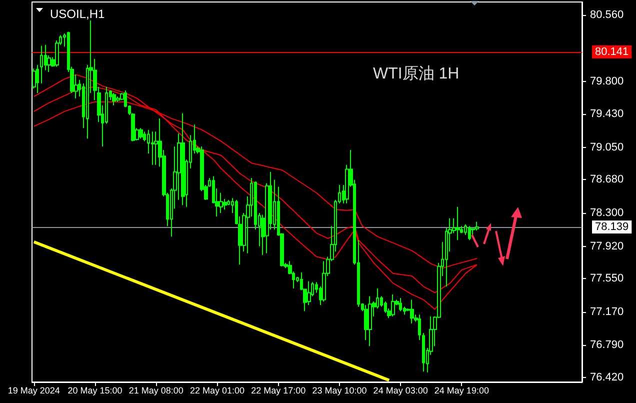 The width and height of the screenshot is (636, 403). What do you see at coordinates (95, 391) in the screenshot?
I see `x-tick-label: 20 May 15:00` at bounding box center [95, 391].